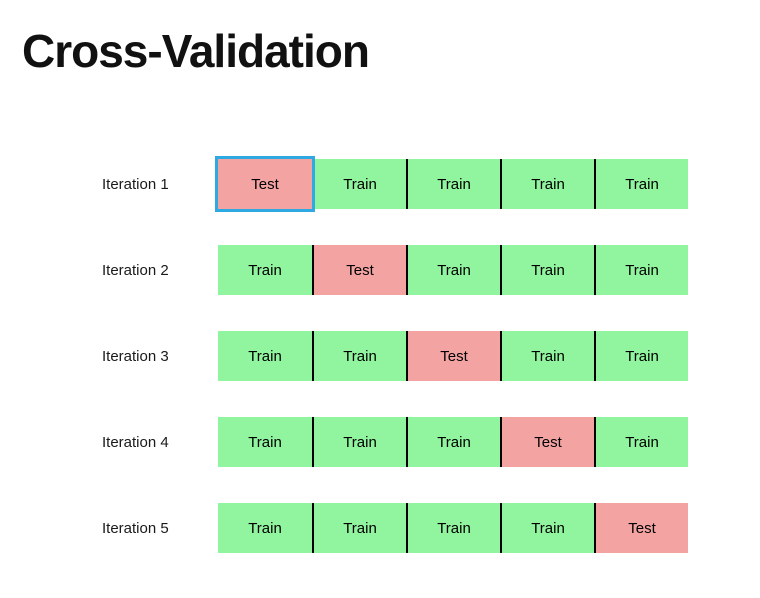 Image resolution: width=760 pixels, height=598 pixels. I want to click on iteration-label: Iteration 3, so click(135, 356).